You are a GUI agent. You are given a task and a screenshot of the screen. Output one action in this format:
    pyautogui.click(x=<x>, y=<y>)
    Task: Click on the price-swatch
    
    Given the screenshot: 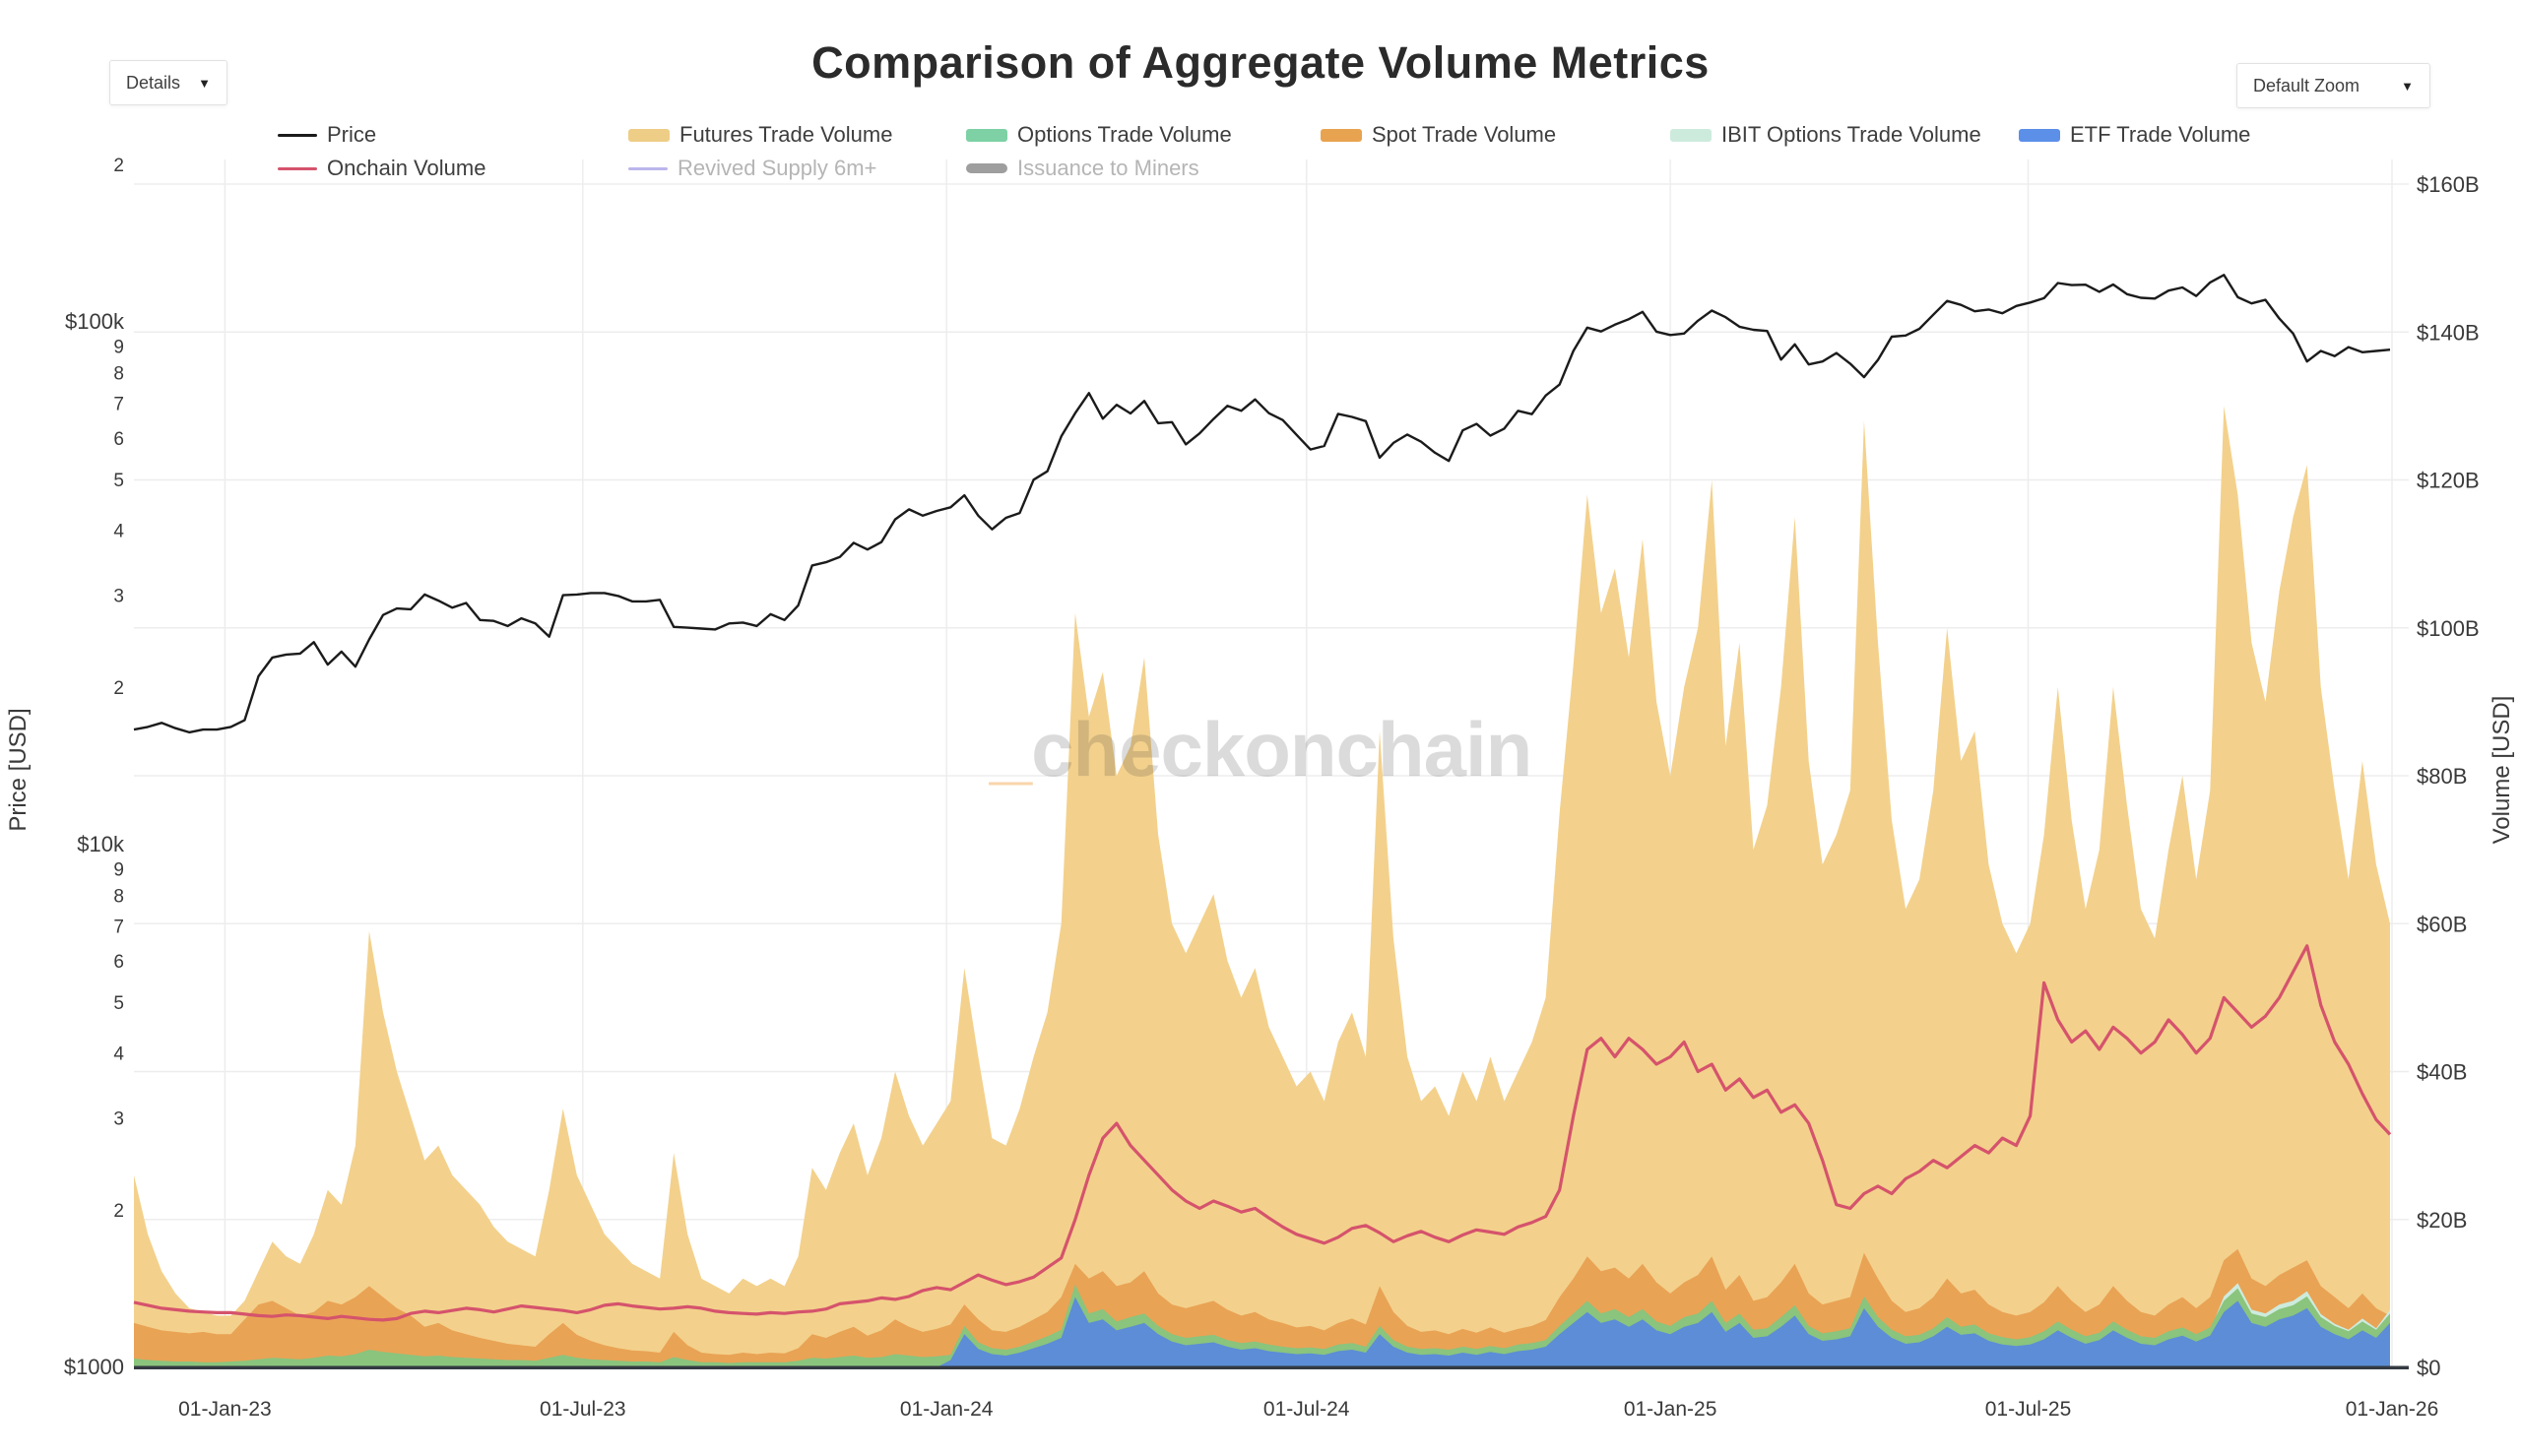 What is the action you would take?
    pyautogui.click(x=297, y=135)
    